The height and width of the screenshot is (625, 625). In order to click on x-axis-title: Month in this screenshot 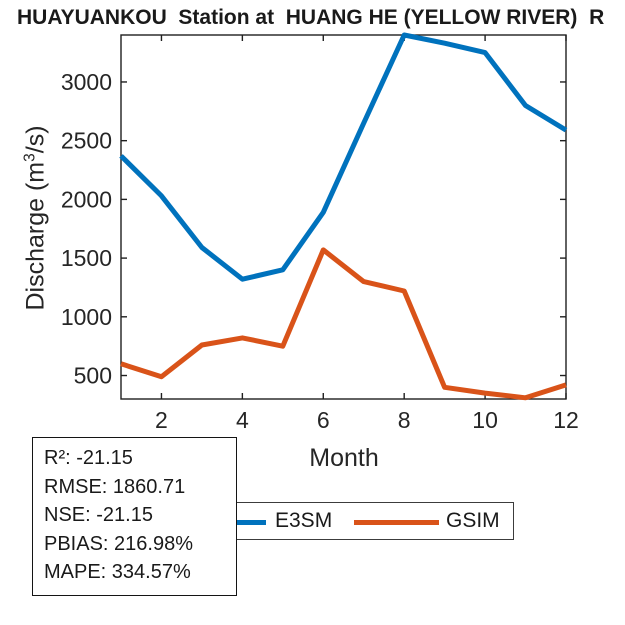, I will do `click(344, 458)`.